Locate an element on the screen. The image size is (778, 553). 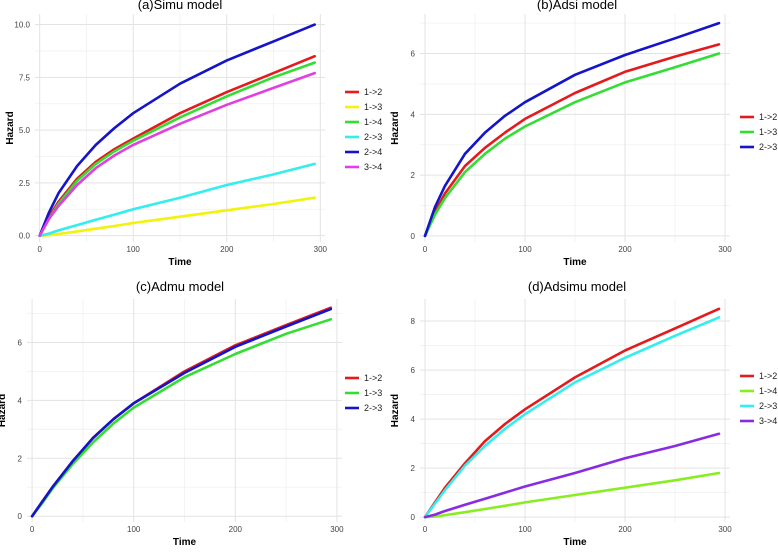
panel-title: (d)Adsimu model is located at coordinates (577, 286).